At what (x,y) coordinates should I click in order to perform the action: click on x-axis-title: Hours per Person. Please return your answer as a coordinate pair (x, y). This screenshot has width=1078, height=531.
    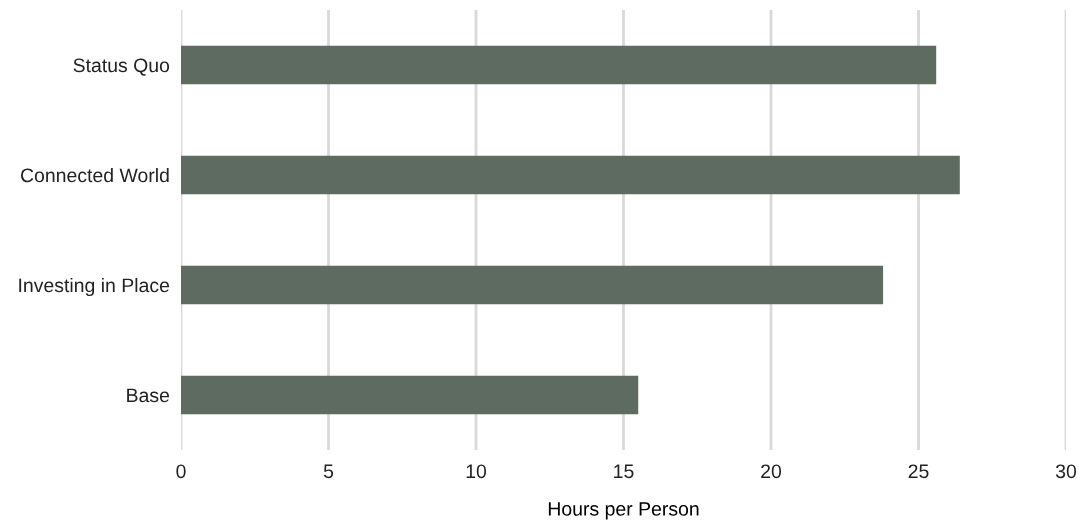
    Looking at the image, I should click on (623, 511).